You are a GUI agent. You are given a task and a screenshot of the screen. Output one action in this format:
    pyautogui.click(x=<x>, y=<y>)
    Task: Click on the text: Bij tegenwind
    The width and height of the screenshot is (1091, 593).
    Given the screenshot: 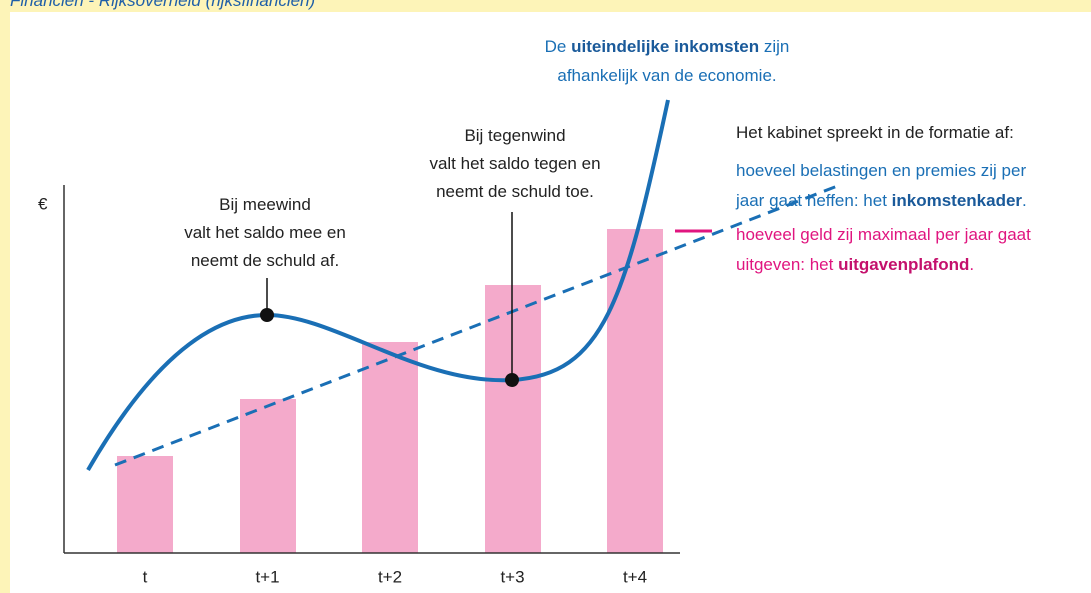 What is the action you would take?
    pyautogui.click(x=514, y=135)
    